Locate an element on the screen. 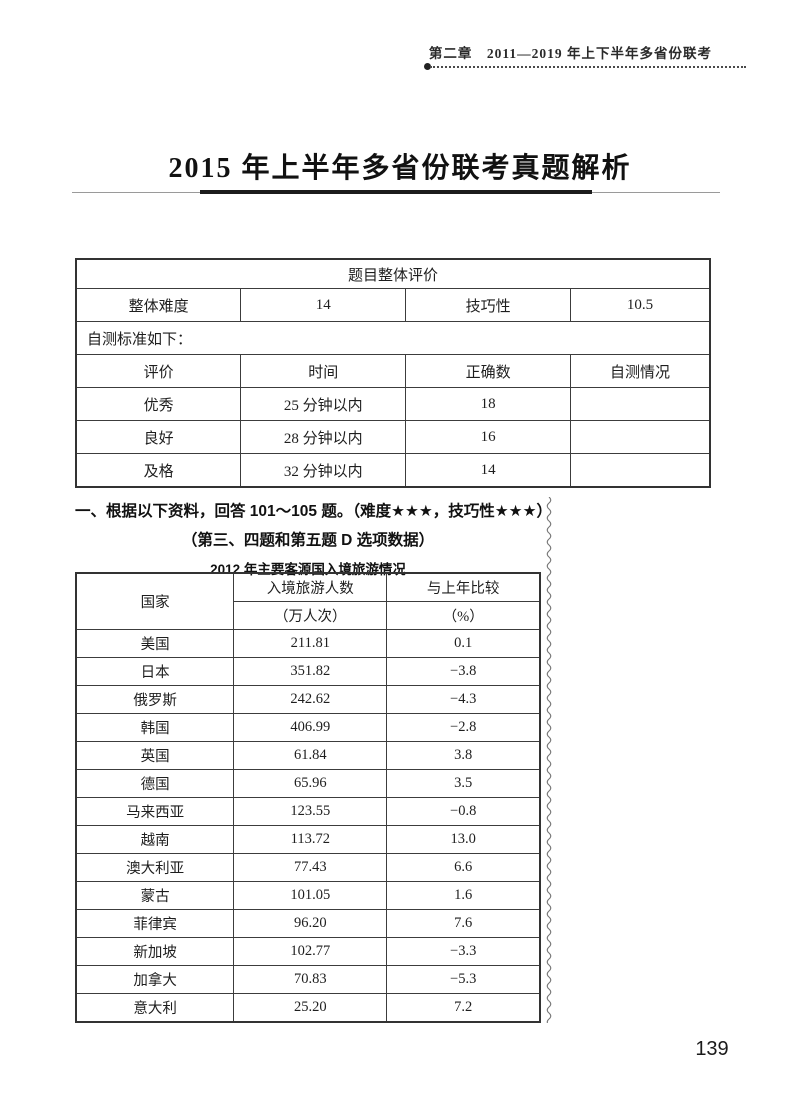 Image resolution: width=800 pixels, height=1094 pixels. table-row: 韩国 406.99 −2.8 is located at coordinates (308, 727).